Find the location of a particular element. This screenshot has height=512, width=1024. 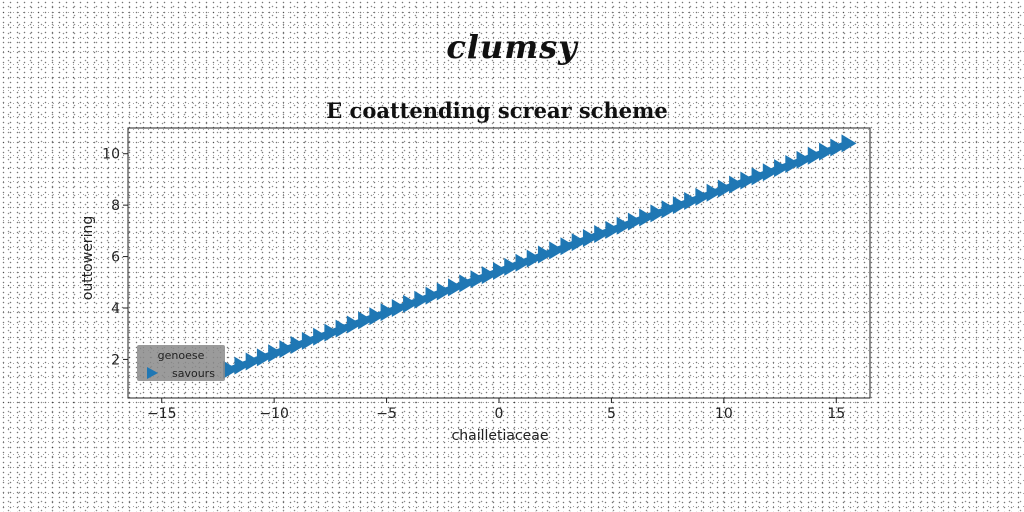

legend-marker-savours is located at coordinates (152, 373).